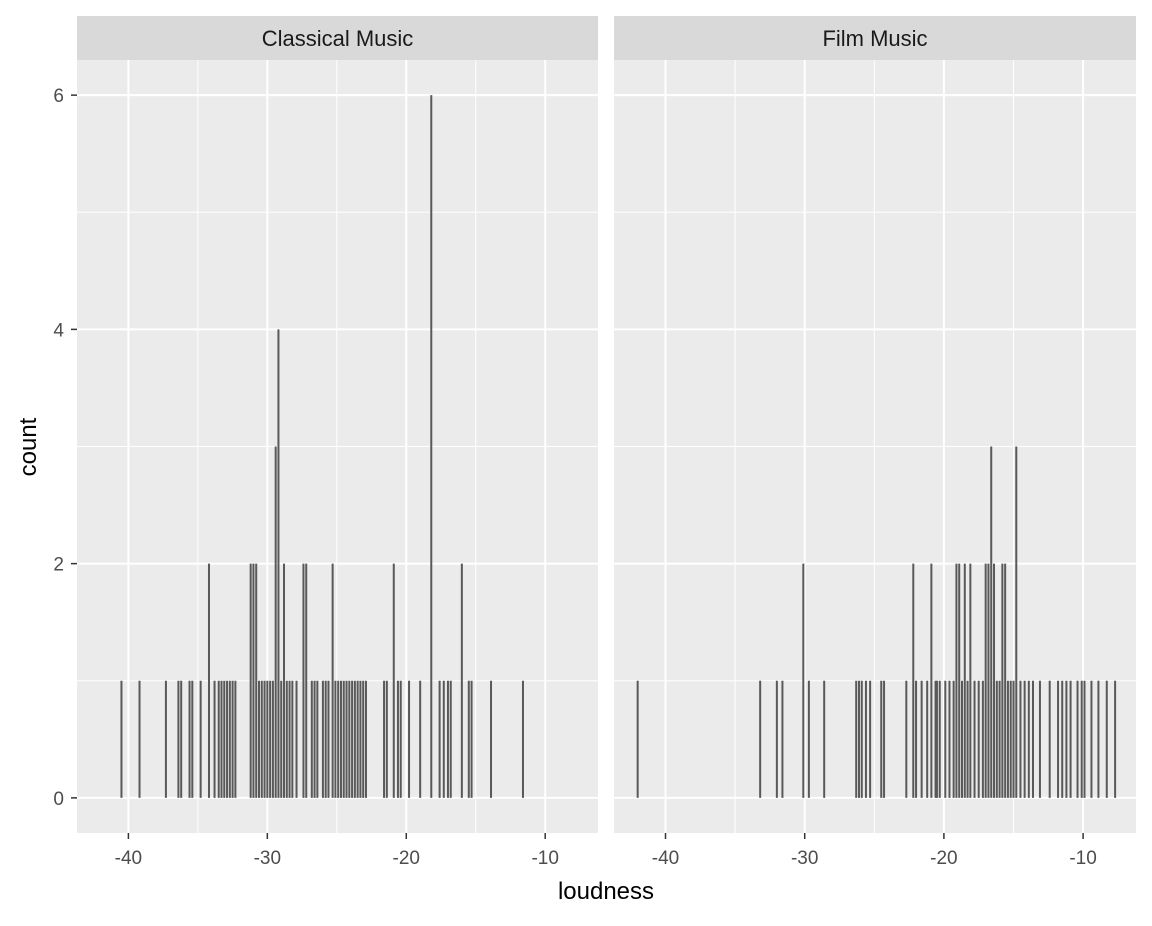 The width and height of the screenshot is (1152, 926). What do you see at coordinates (606, 891) in the screenshot?
I see `x-axis-title: loudness` at bounding box center [606, 891].